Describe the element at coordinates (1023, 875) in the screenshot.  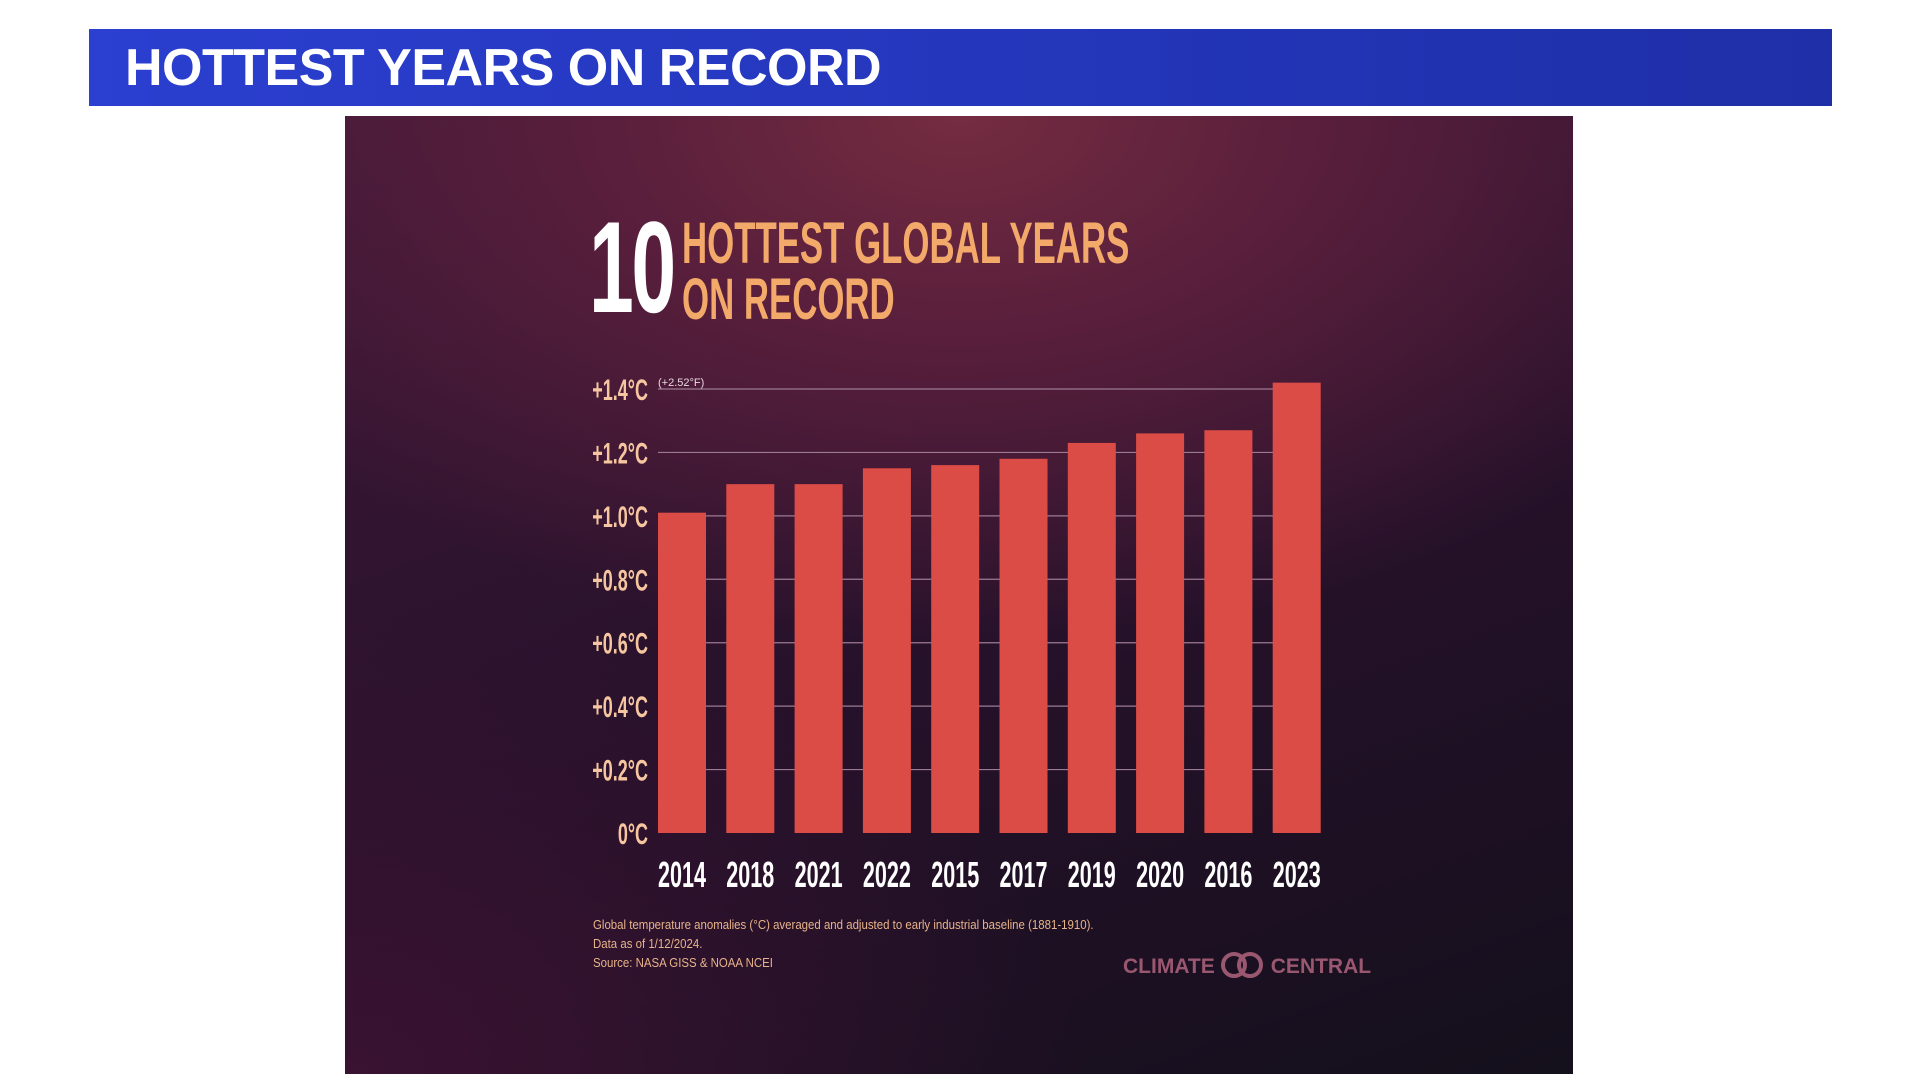
I see `x-tick-label: 2017` at that location.